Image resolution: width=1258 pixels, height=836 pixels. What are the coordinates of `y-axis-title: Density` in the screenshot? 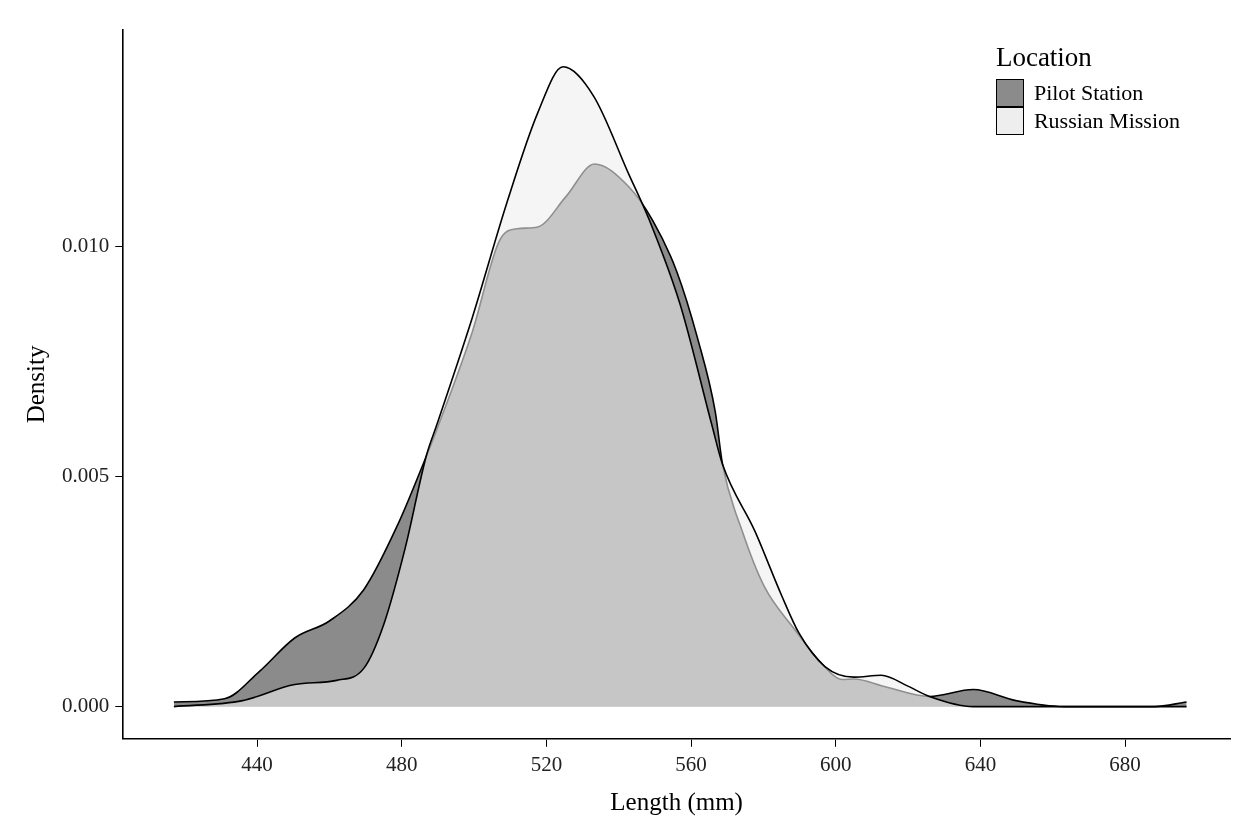 It's located at (35, 384).